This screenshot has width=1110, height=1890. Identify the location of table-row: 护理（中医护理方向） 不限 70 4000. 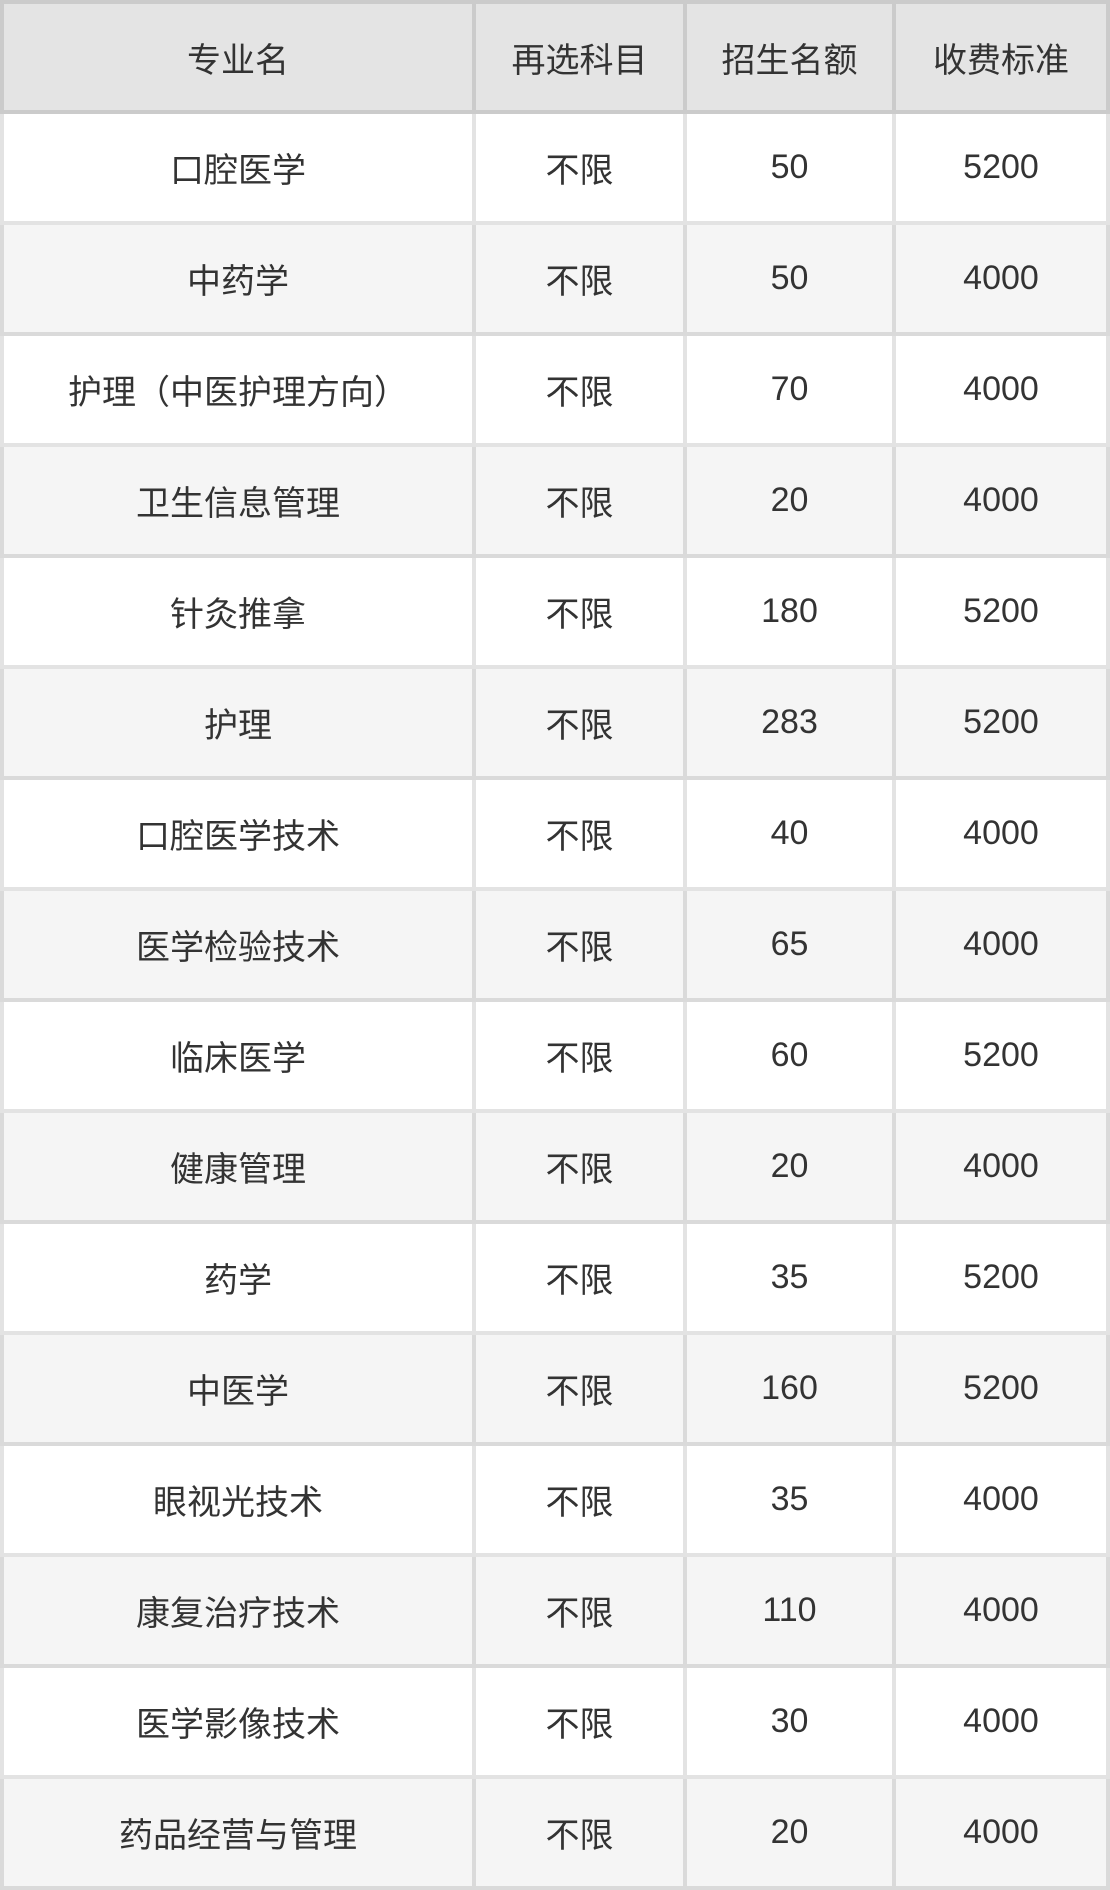
(555, 391).